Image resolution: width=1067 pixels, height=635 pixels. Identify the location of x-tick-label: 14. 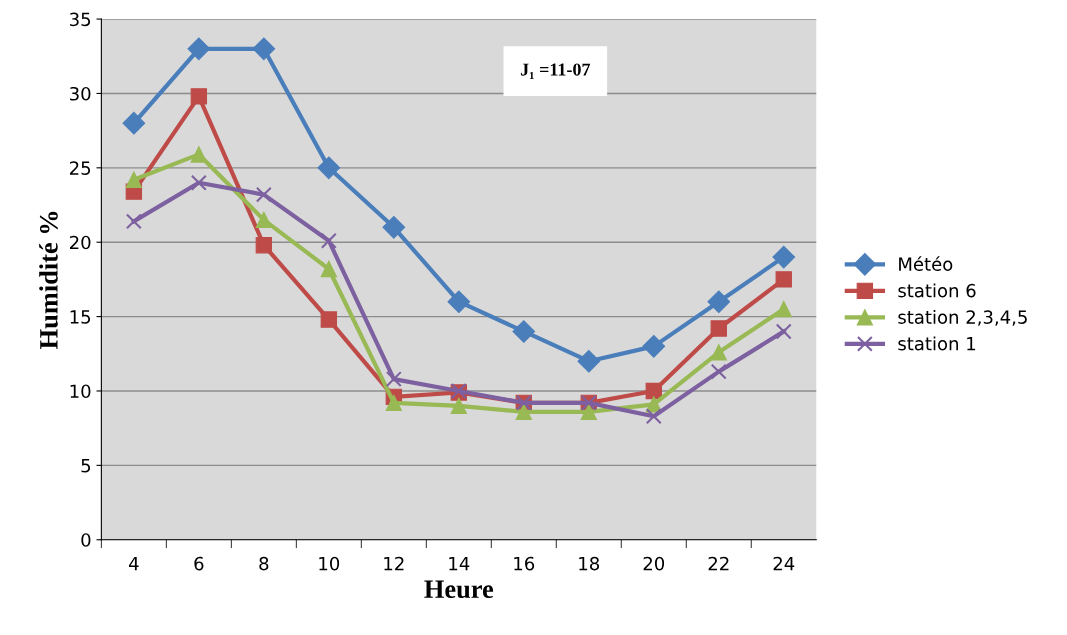
(459, 563).